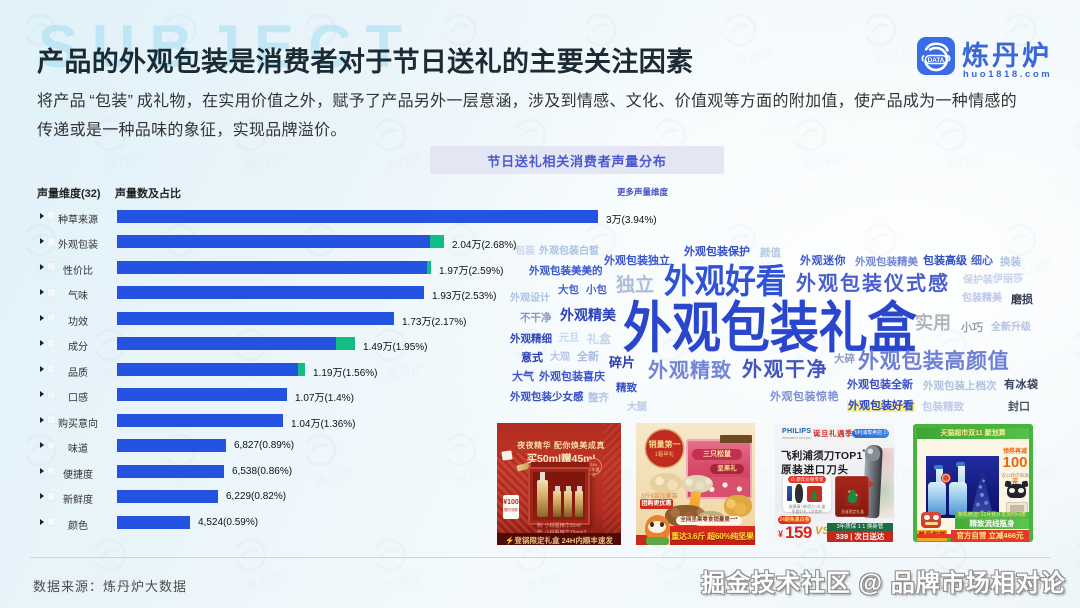 The height and width of the screenshot is (608, 1080). What do you see at coordinates (936, 60) in the screenshot?
I see `svg-text: DATA` at bounding box center [936, 60].